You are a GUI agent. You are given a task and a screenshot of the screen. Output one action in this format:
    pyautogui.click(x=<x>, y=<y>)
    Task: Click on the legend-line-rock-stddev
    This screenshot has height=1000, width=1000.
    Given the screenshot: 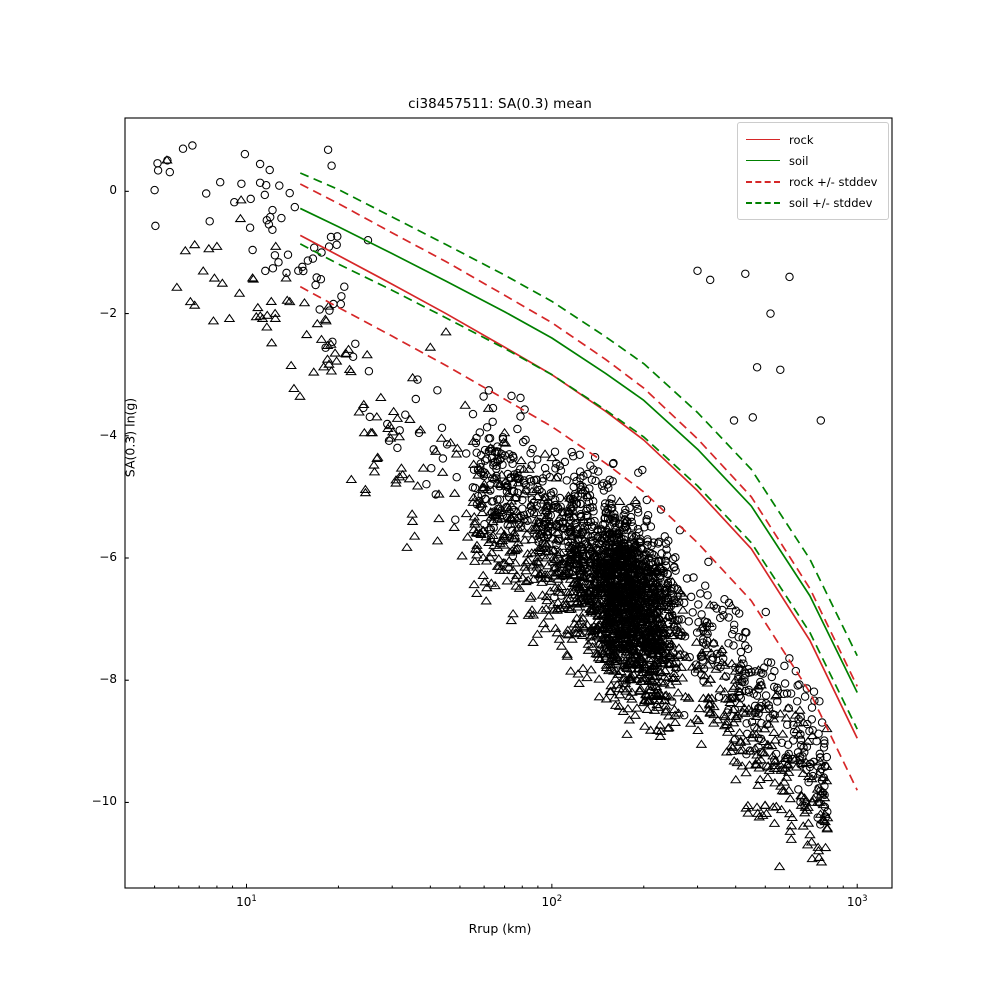 What is the action you would take?
    pyautogui.click(x=763, y=181)
    